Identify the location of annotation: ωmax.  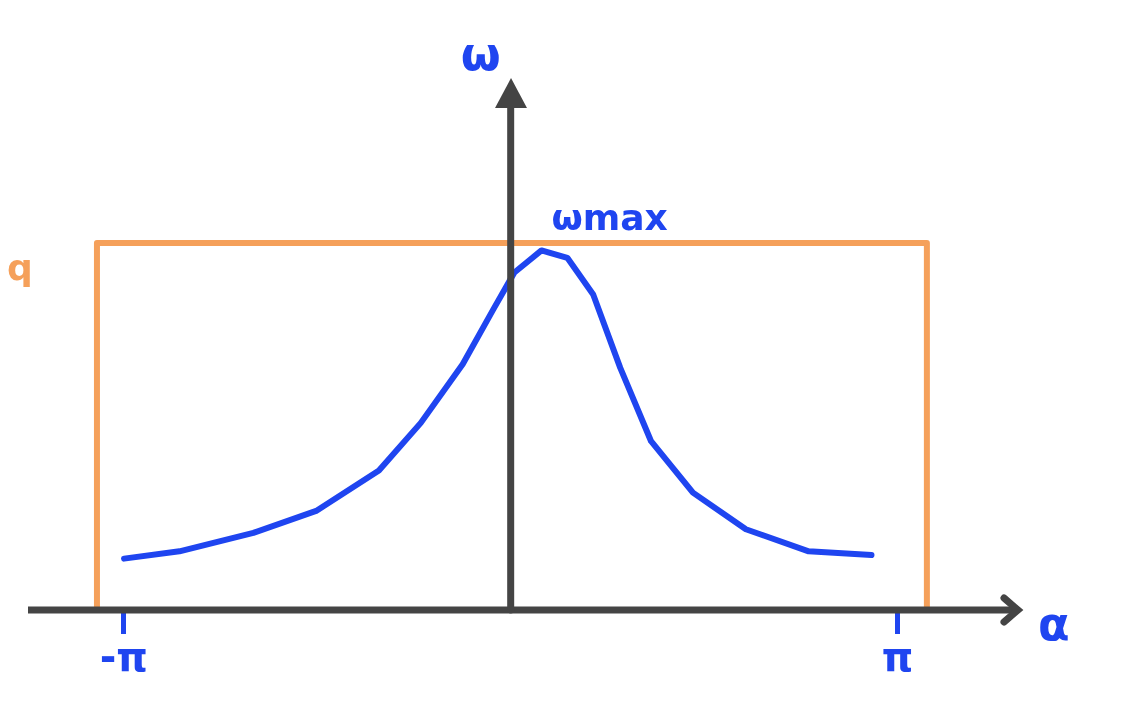
(609, 217).